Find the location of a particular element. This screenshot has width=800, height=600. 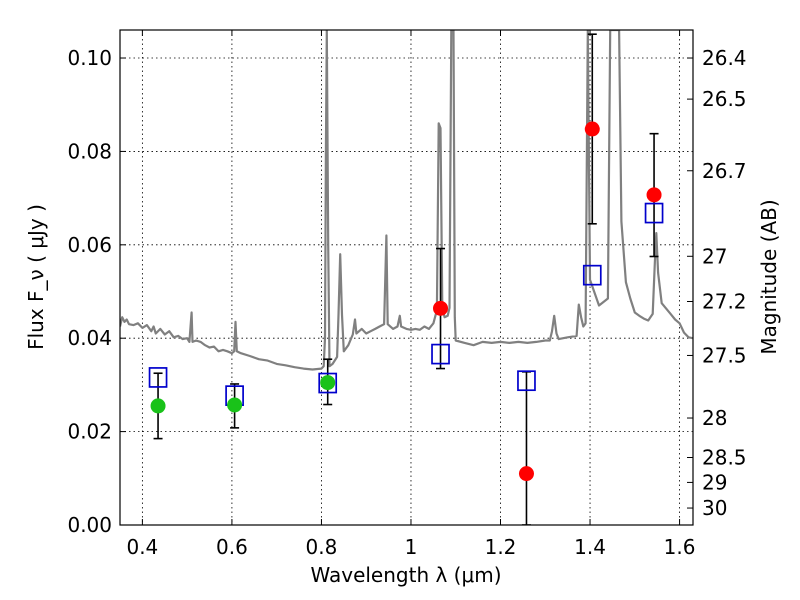

y-tick-label: 0.02 is located at coordinates (89, 432).